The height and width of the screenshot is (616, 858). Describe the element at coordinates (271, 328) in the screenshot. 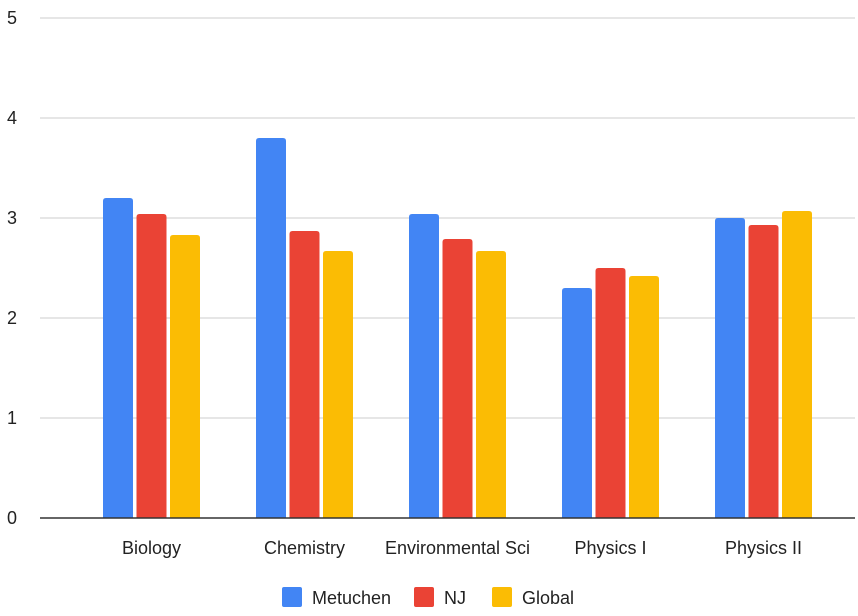

I see `bar-metuchen-chemistry` at that location.